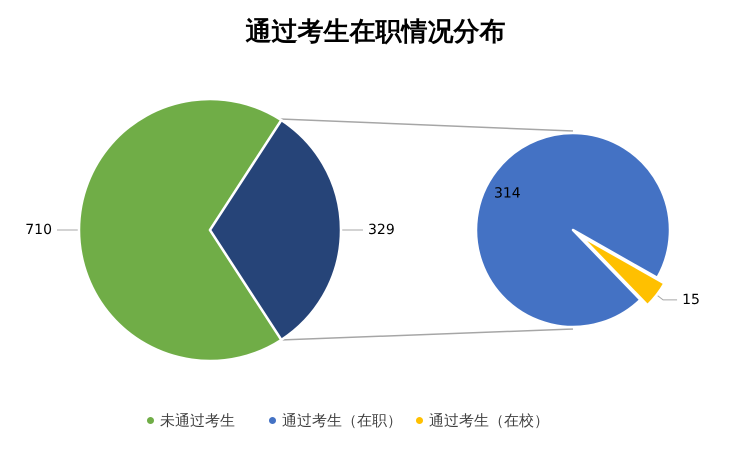 This screenshot has height=451, width=751. What do you see at coordinates (381, 230) in the screenshot?
I see `data-label: 329` at bounding box center [381, 230].